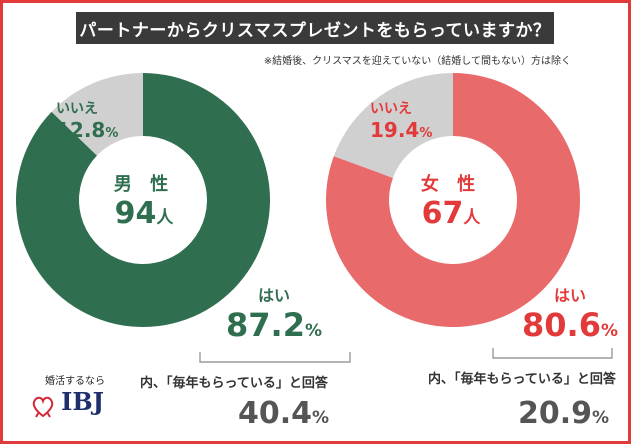  I want to click on heart-ribbon-icon, so click(43, 407).